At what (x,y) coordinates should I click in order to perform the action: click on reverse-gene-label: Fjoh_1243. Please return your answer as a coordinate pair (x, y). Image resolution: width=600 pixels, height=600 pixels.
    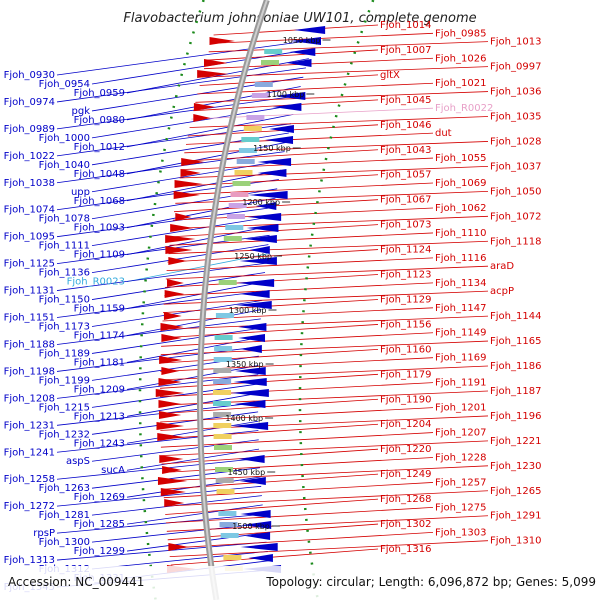
    Looking at the image, I should click on (99, 443).